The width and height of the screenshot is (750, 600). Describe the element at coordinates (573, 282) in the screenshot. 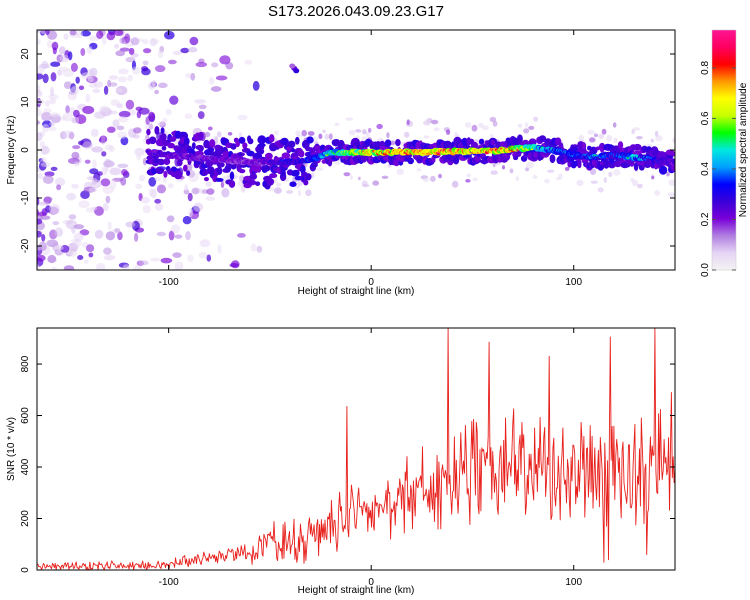

I see `spectrogram-xtick-label: 100` at that location.